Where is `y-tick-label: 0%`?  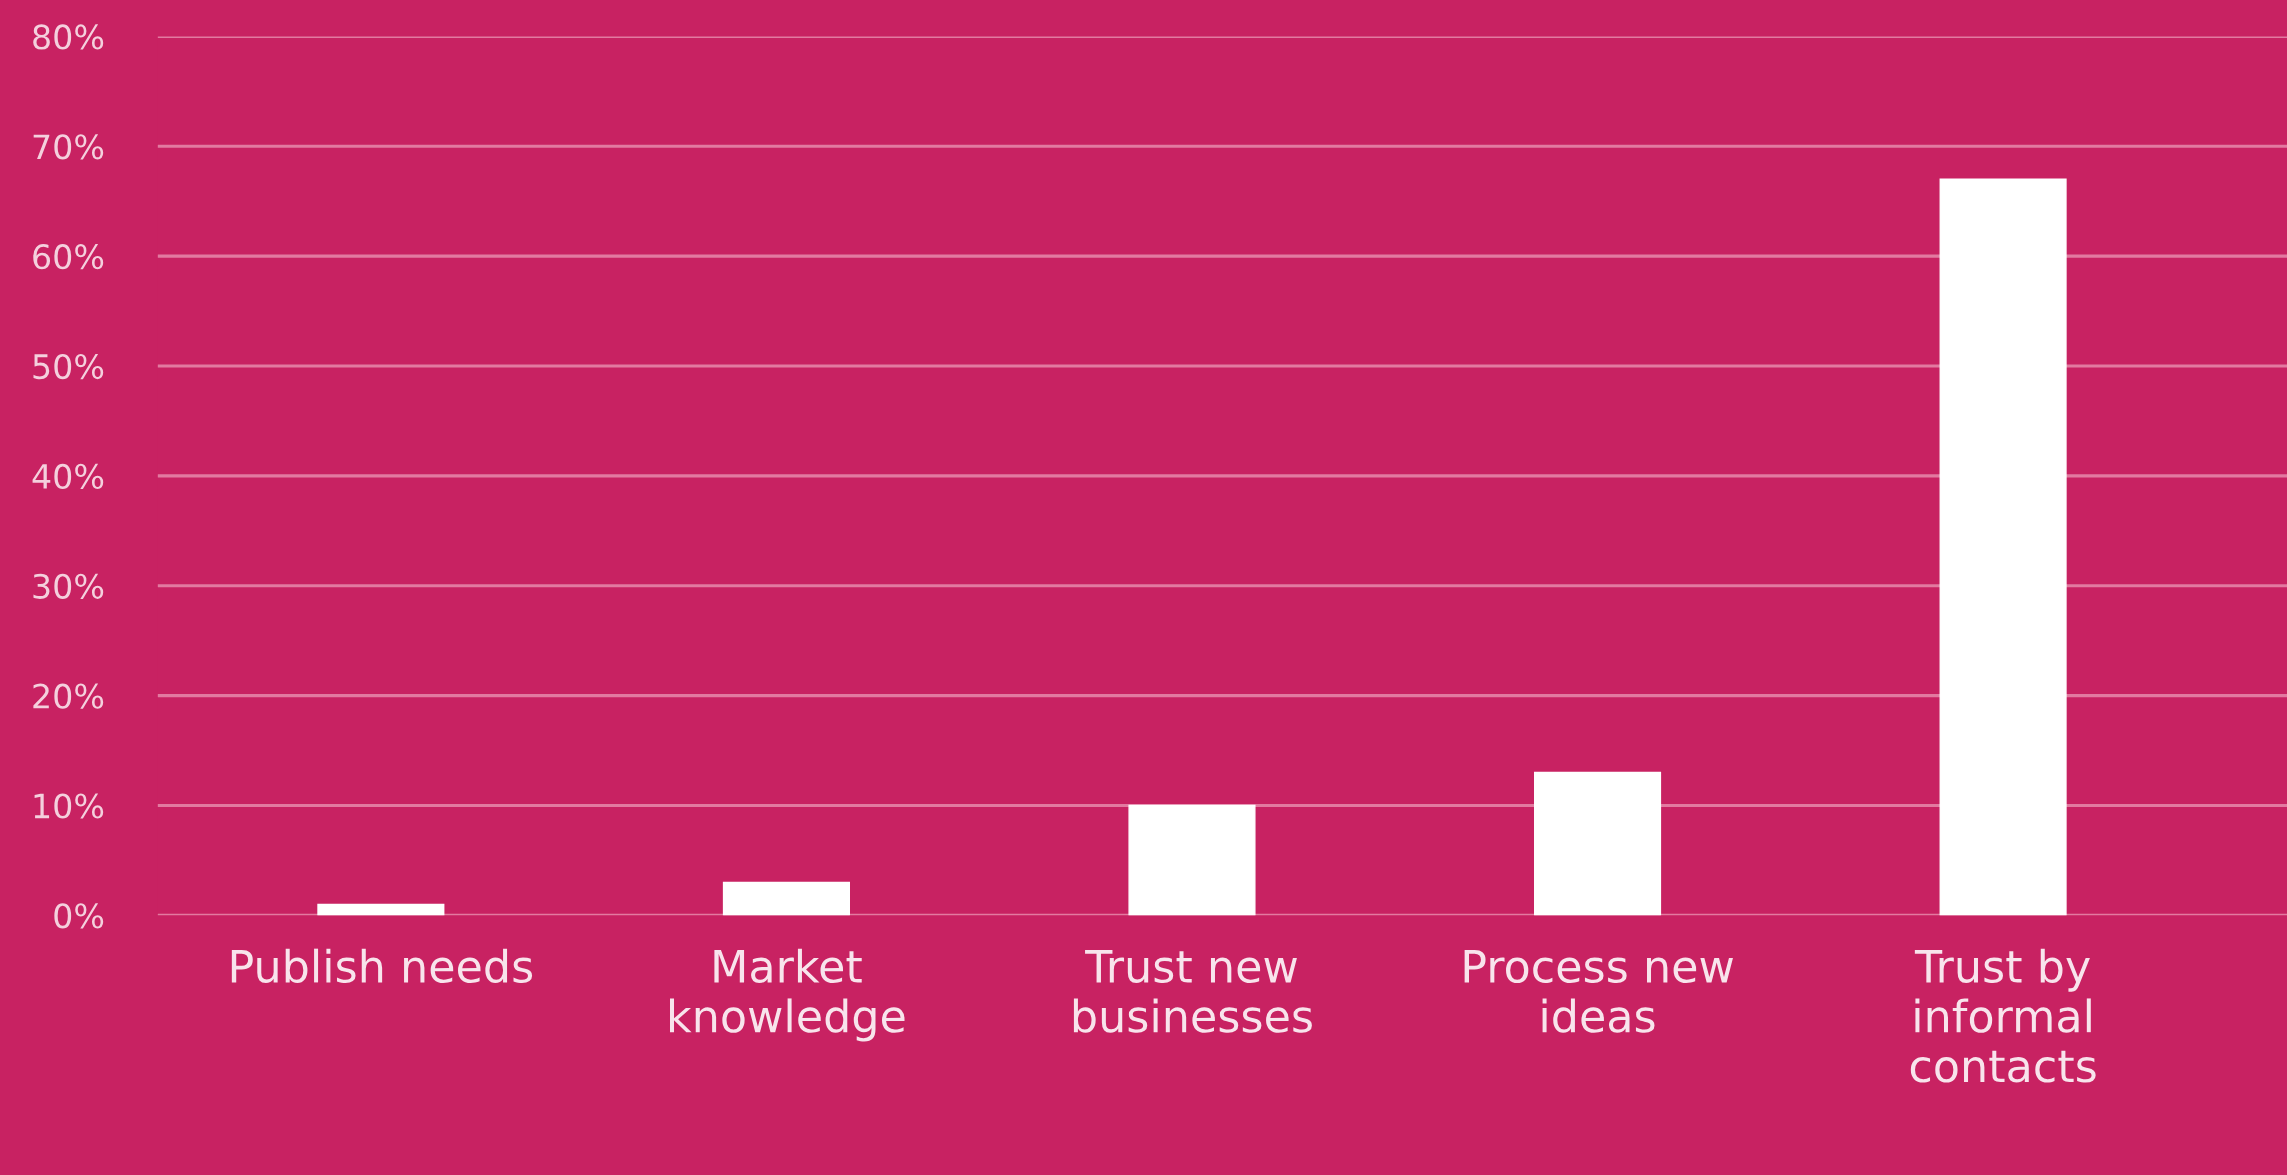 y-tick-label: 0% is located at coordinates (79, 916).